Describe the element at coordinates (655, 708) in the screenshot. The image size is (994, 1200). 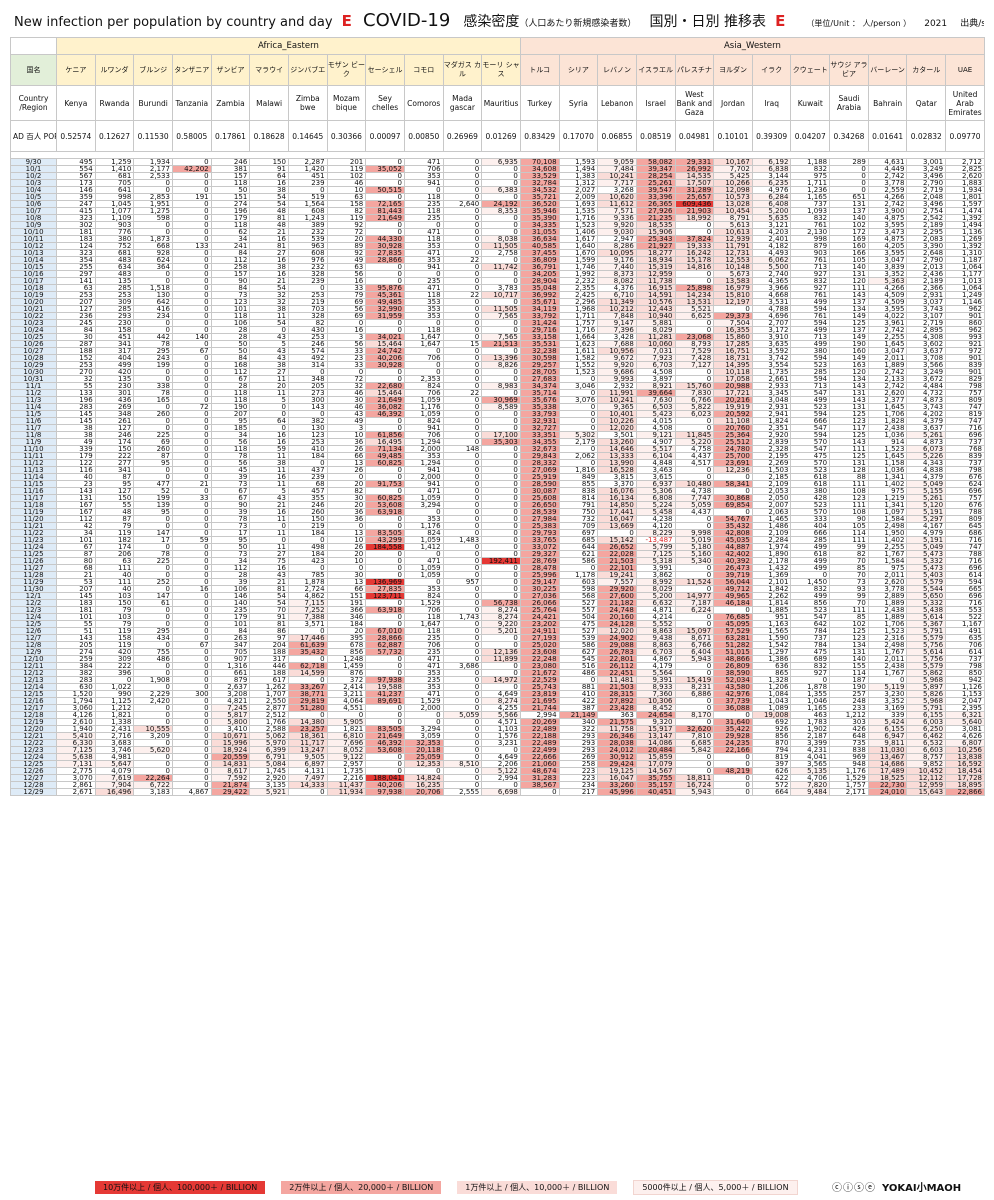
I see `value-cell: 8,452` at that location.